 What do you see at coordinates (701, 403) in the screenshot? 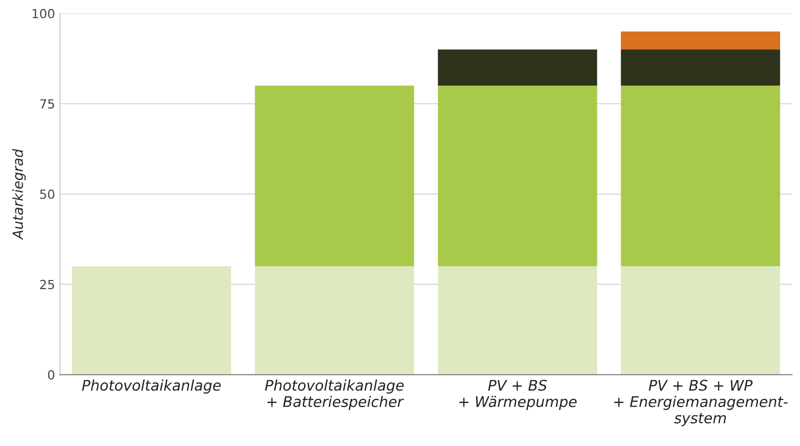
I see `x-tick-label: PV + BS + WP + Energiemanagement- system` at bounding box center [701, 403].